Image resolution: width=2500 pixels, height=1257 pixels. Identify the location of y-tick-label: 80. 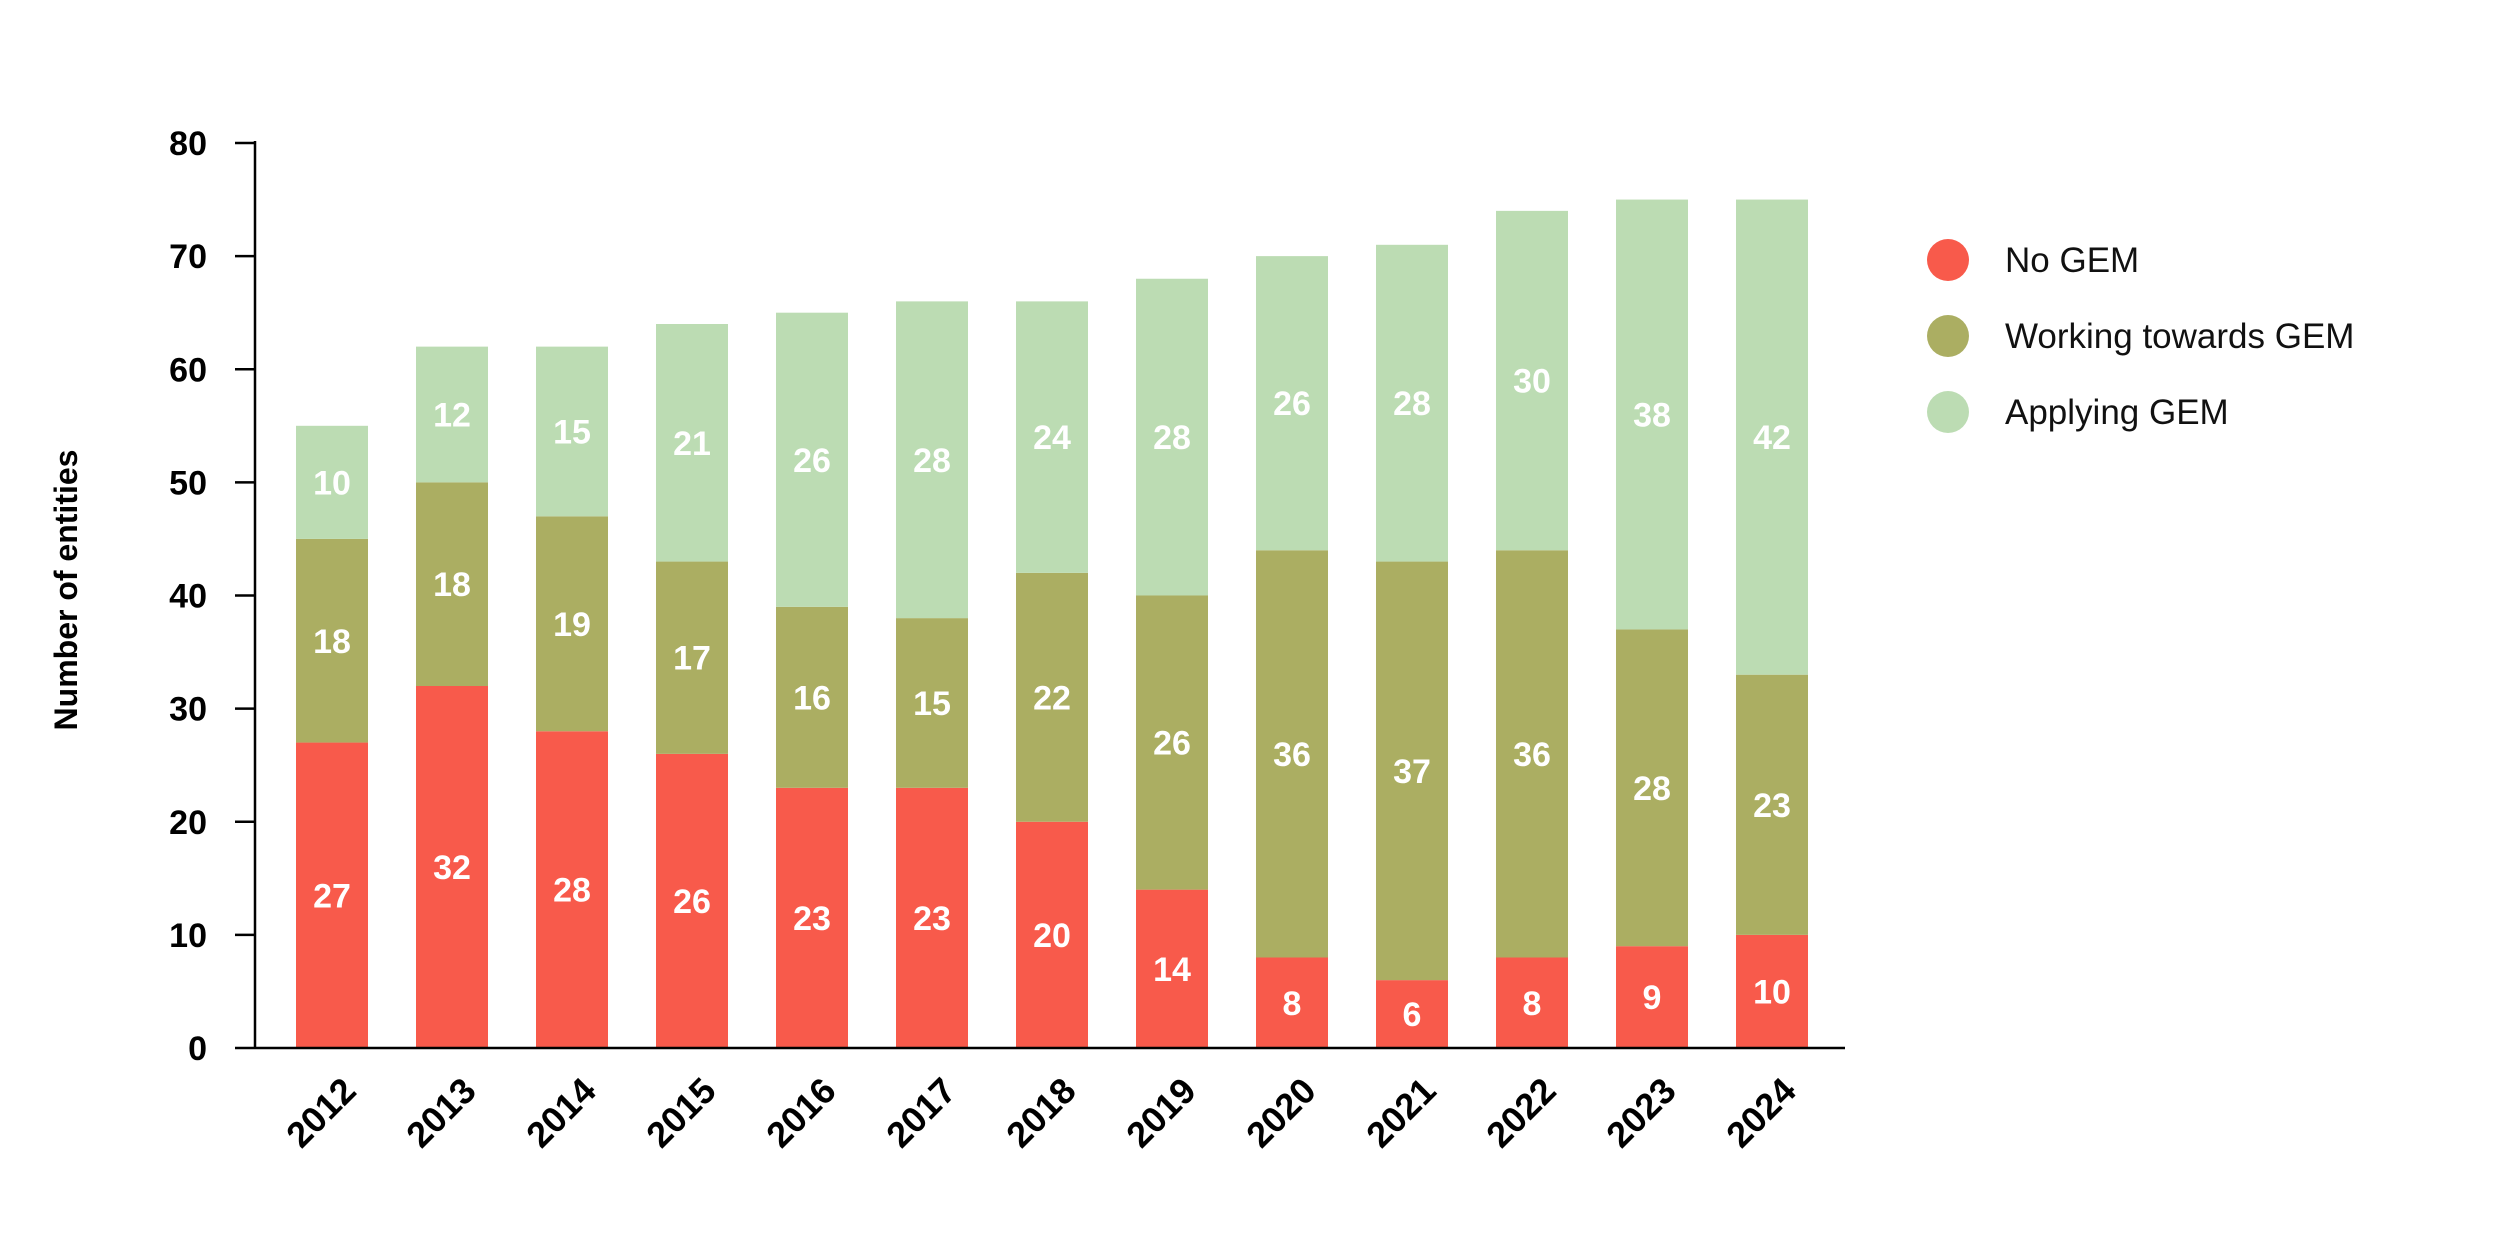
(188, 144).